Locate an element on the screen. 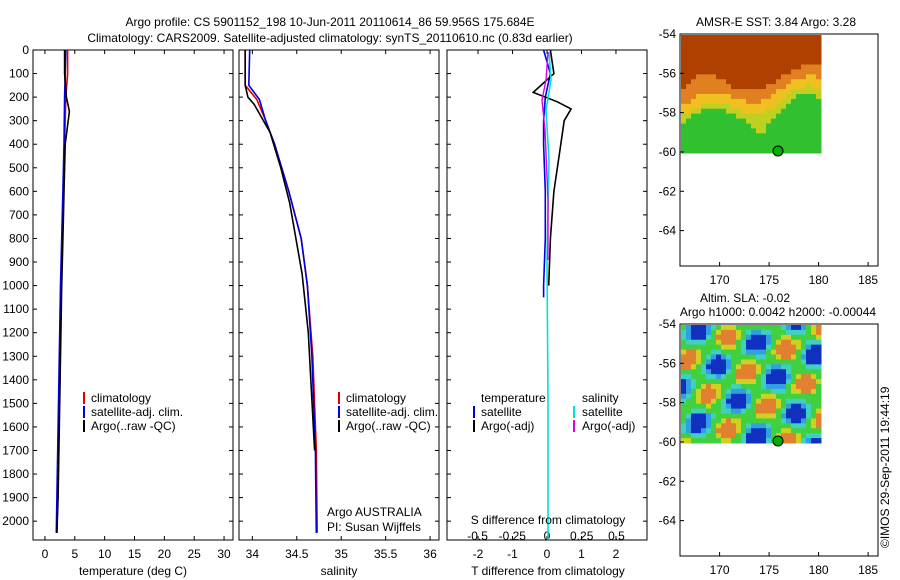 This screenshot has width=900, height=580. difference-top-tick-label: 0 is located at coordinates (547, 536).